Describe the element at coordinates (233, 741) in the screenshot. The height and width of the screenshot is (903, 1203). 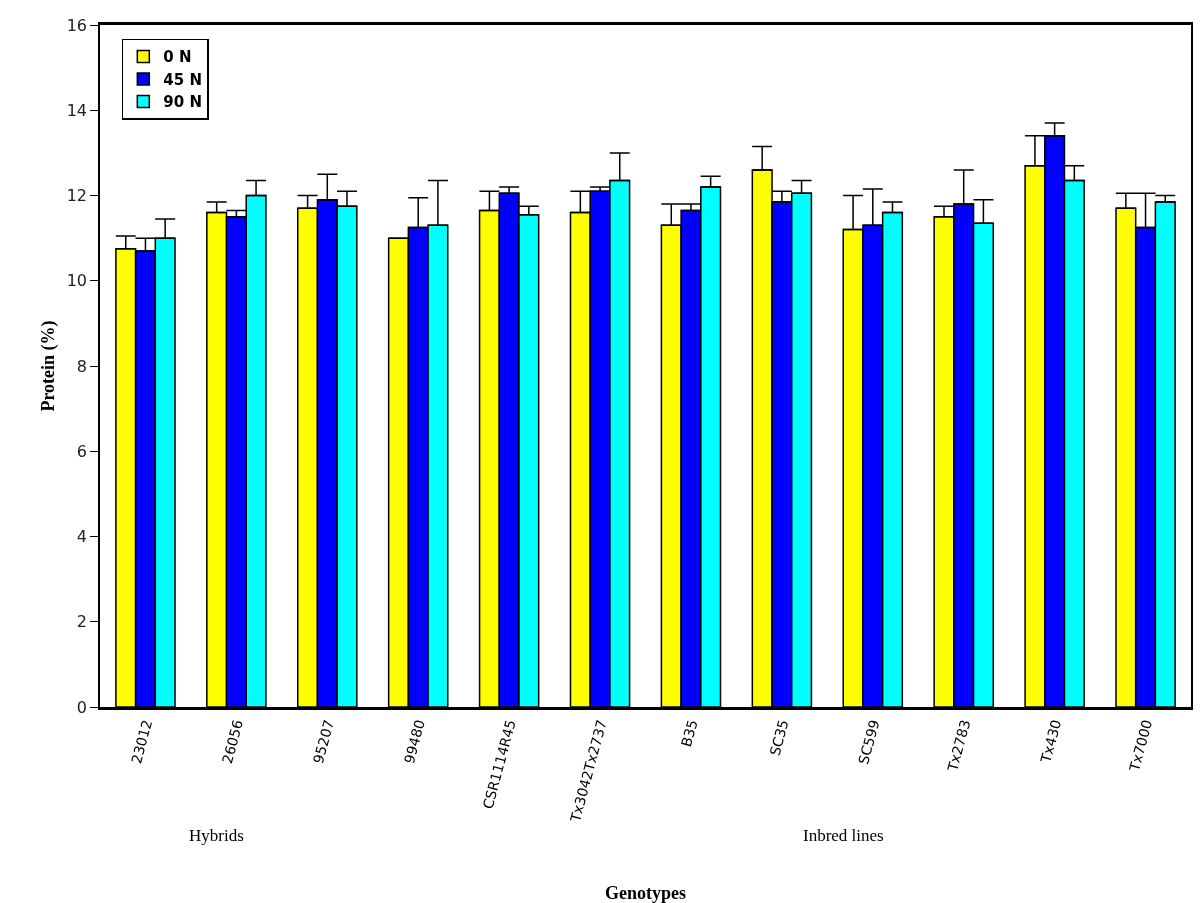
I see `x-tick-label: 26056` at that location.